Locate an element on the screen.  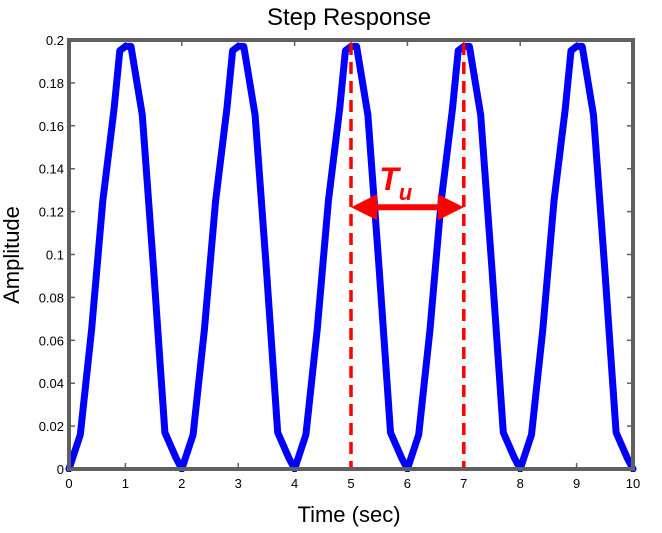
y-tick-label: 0.06 is located at coordinates (51, 340).